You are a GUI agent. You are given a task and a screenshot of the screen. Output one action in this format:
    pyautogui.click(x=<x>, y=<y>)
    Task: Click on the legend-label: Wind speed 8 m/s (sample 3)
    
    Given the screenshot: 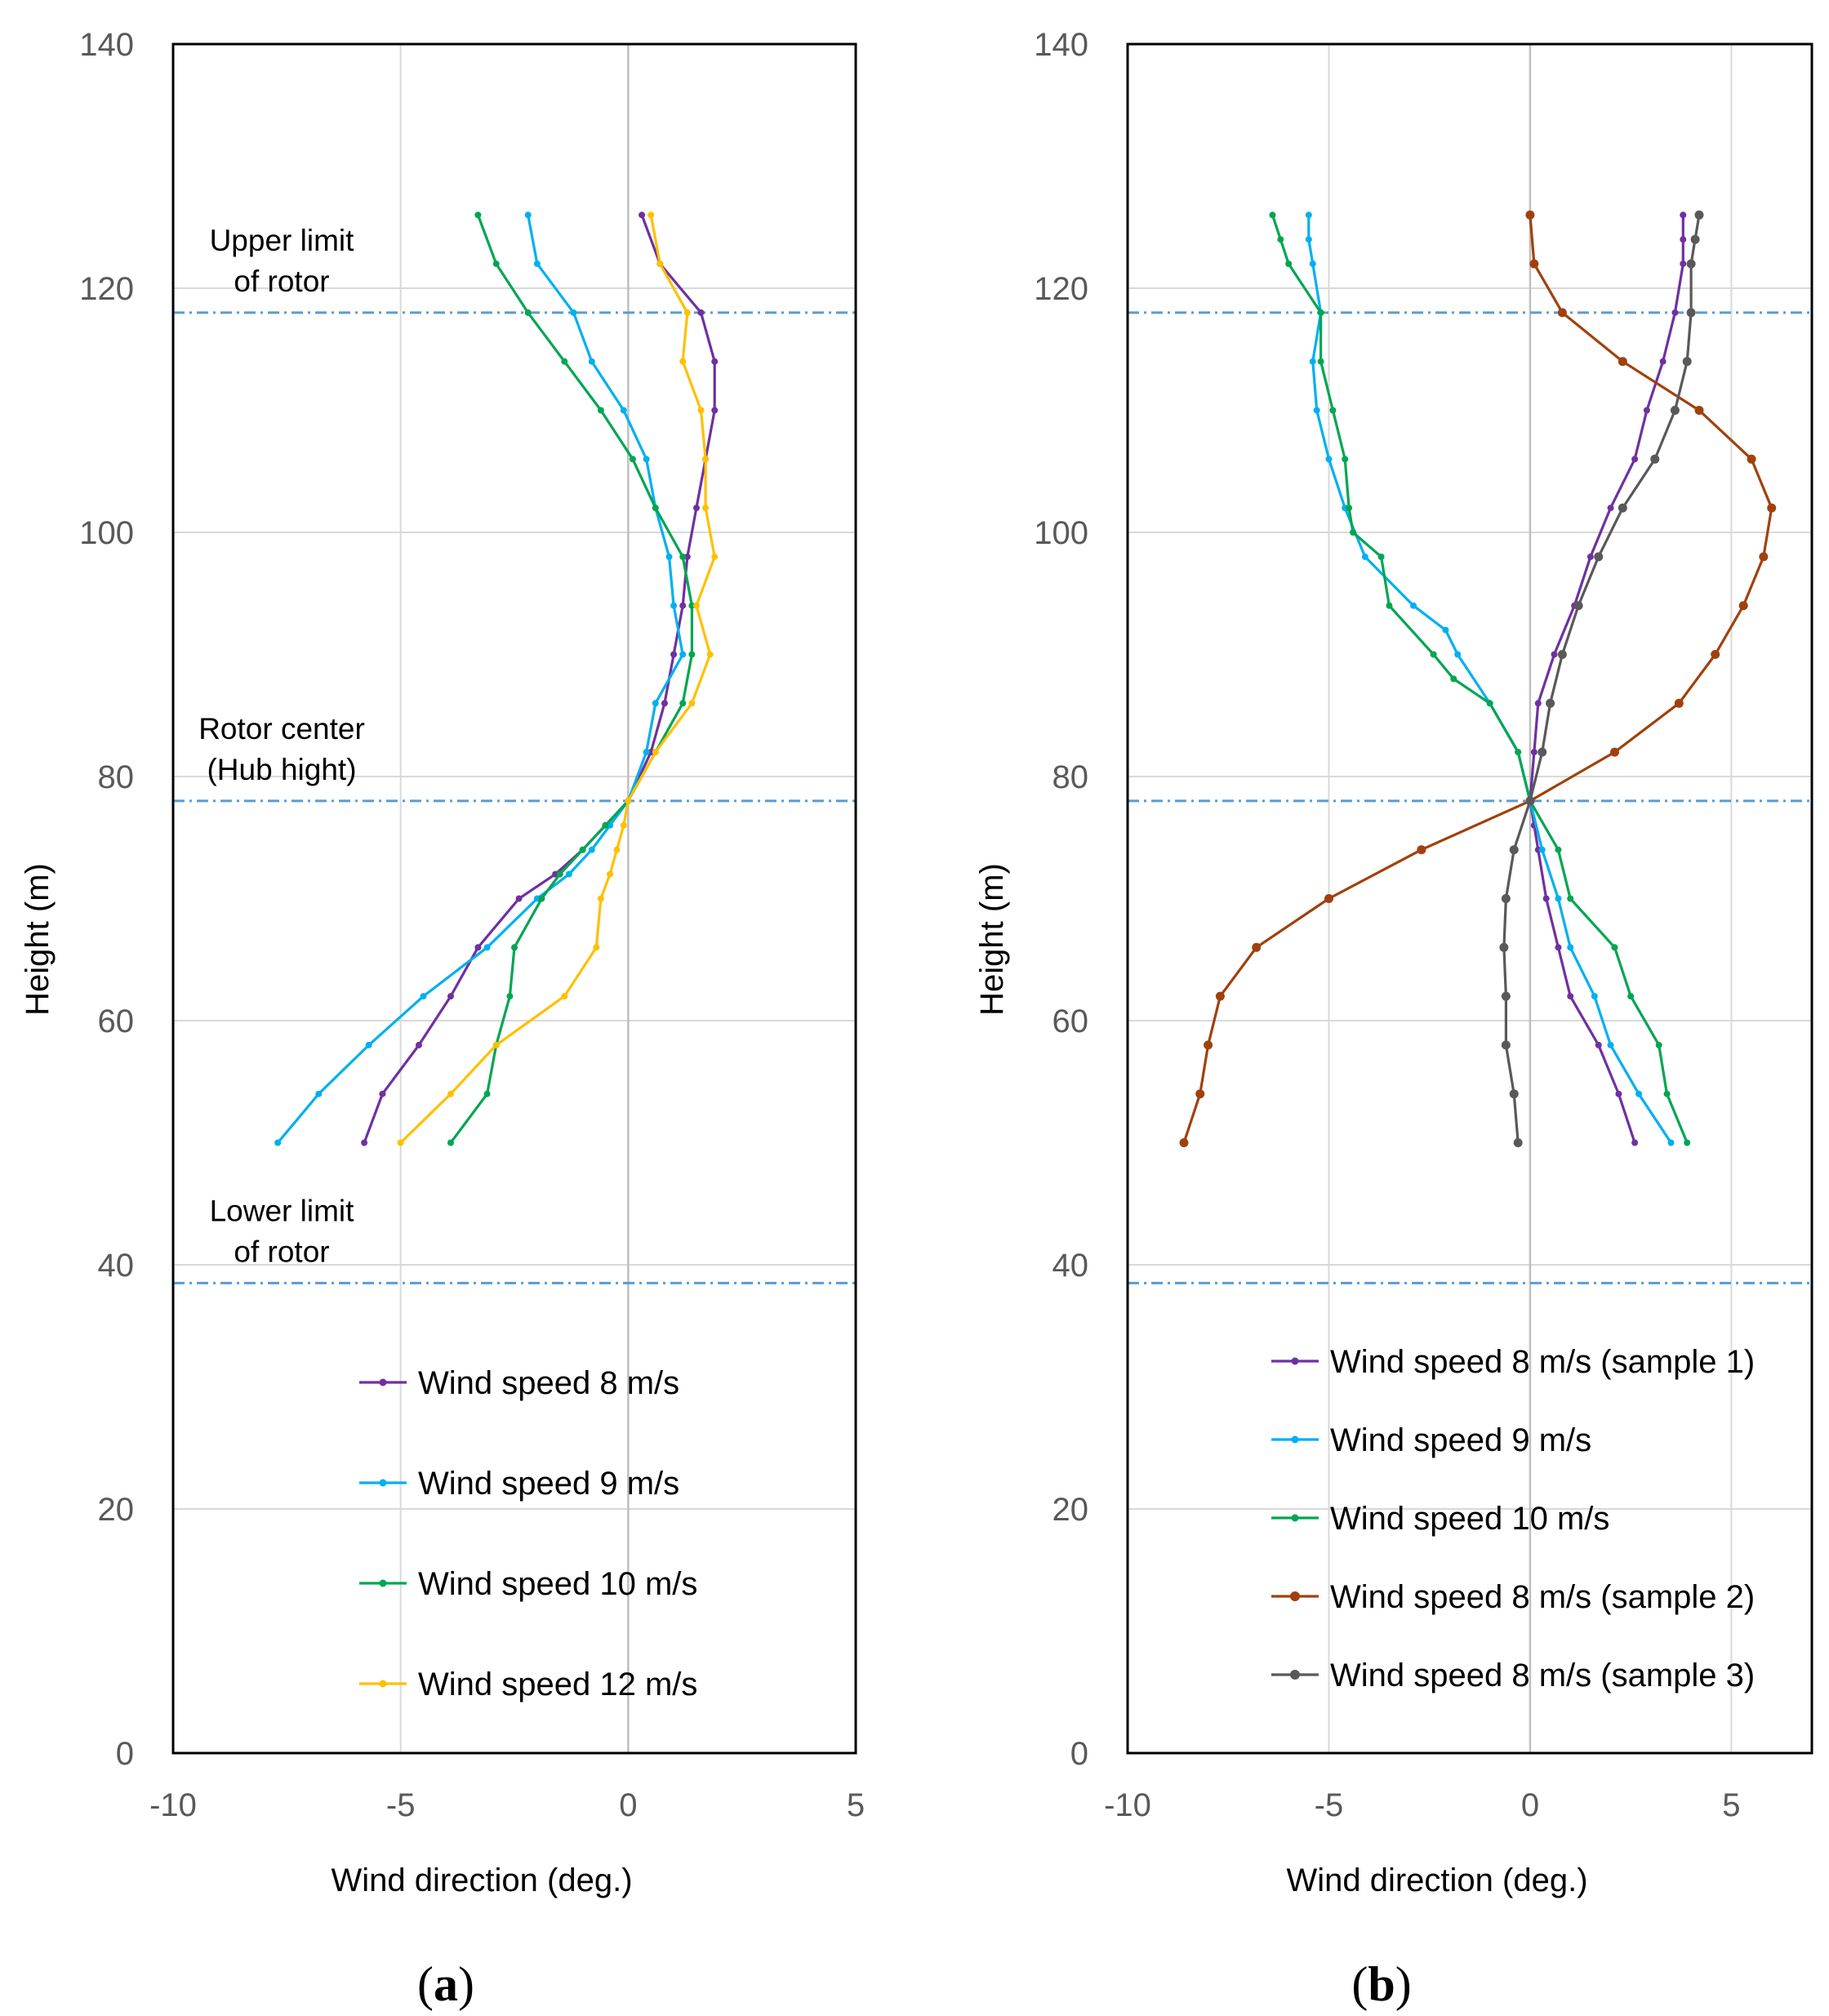 What is the action you would take?
    pyautogui.click(x=1542, y=1675)
    